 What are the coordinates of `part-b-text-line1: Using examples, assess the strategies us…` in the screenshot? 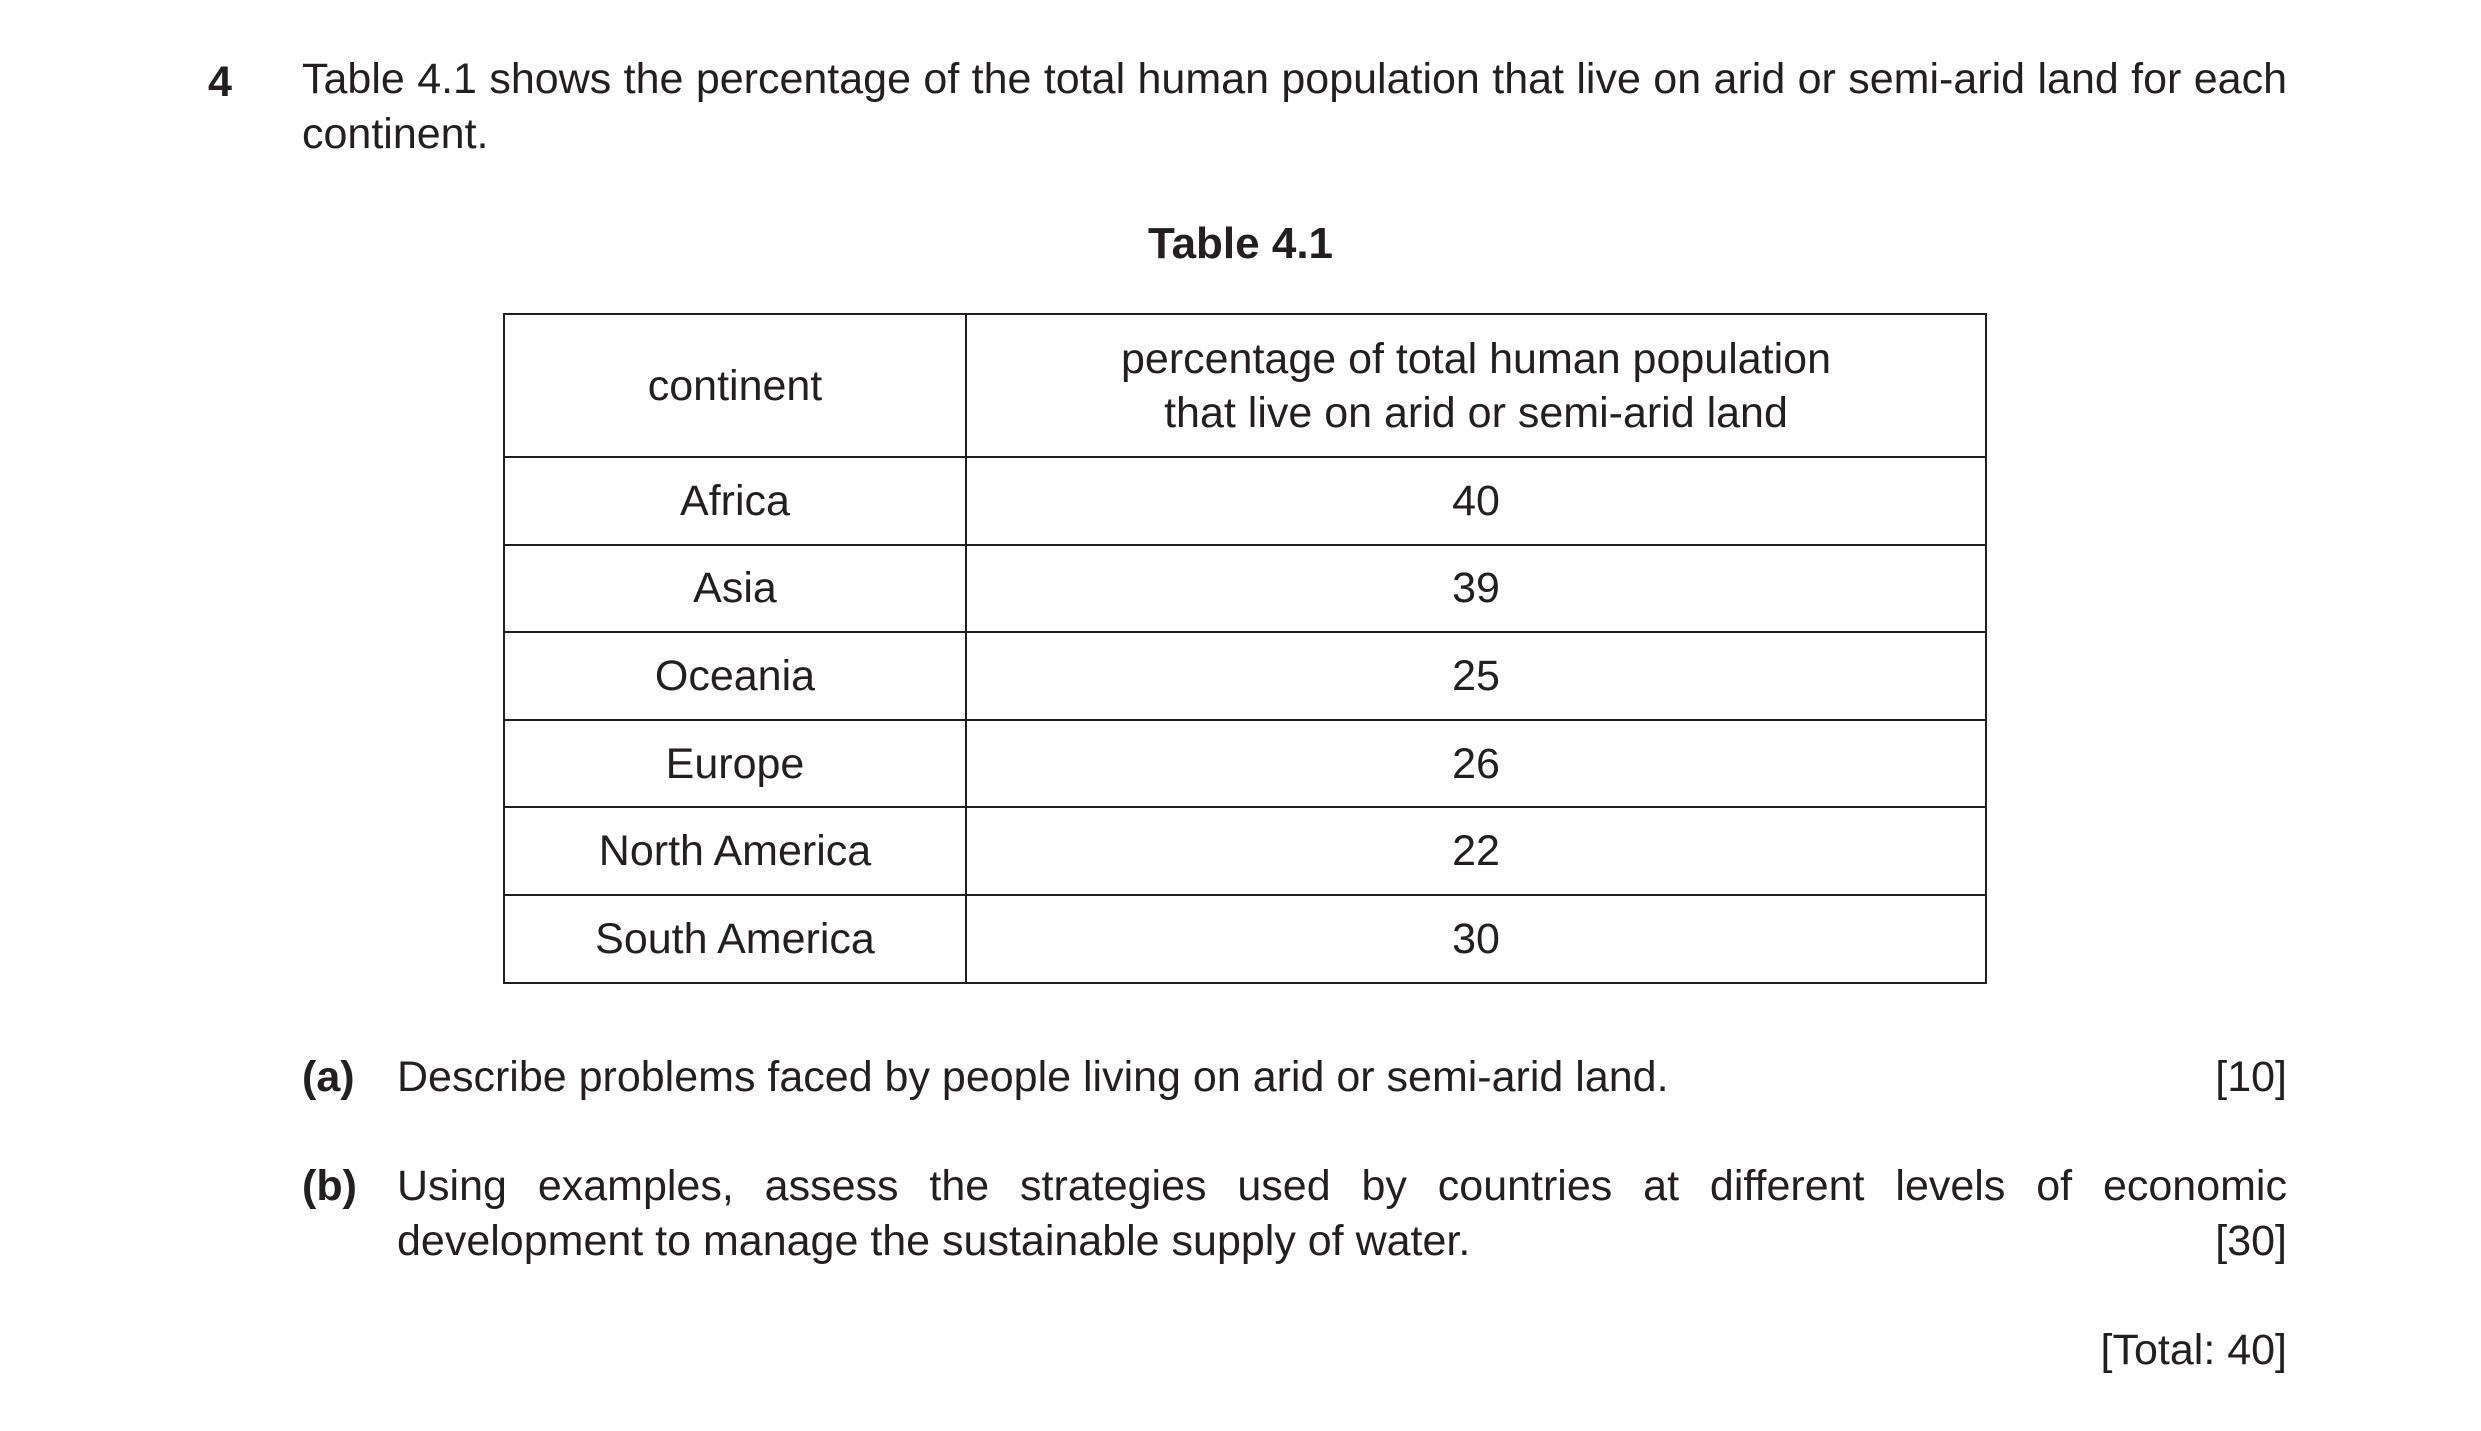 It's located at (1342, 1186).